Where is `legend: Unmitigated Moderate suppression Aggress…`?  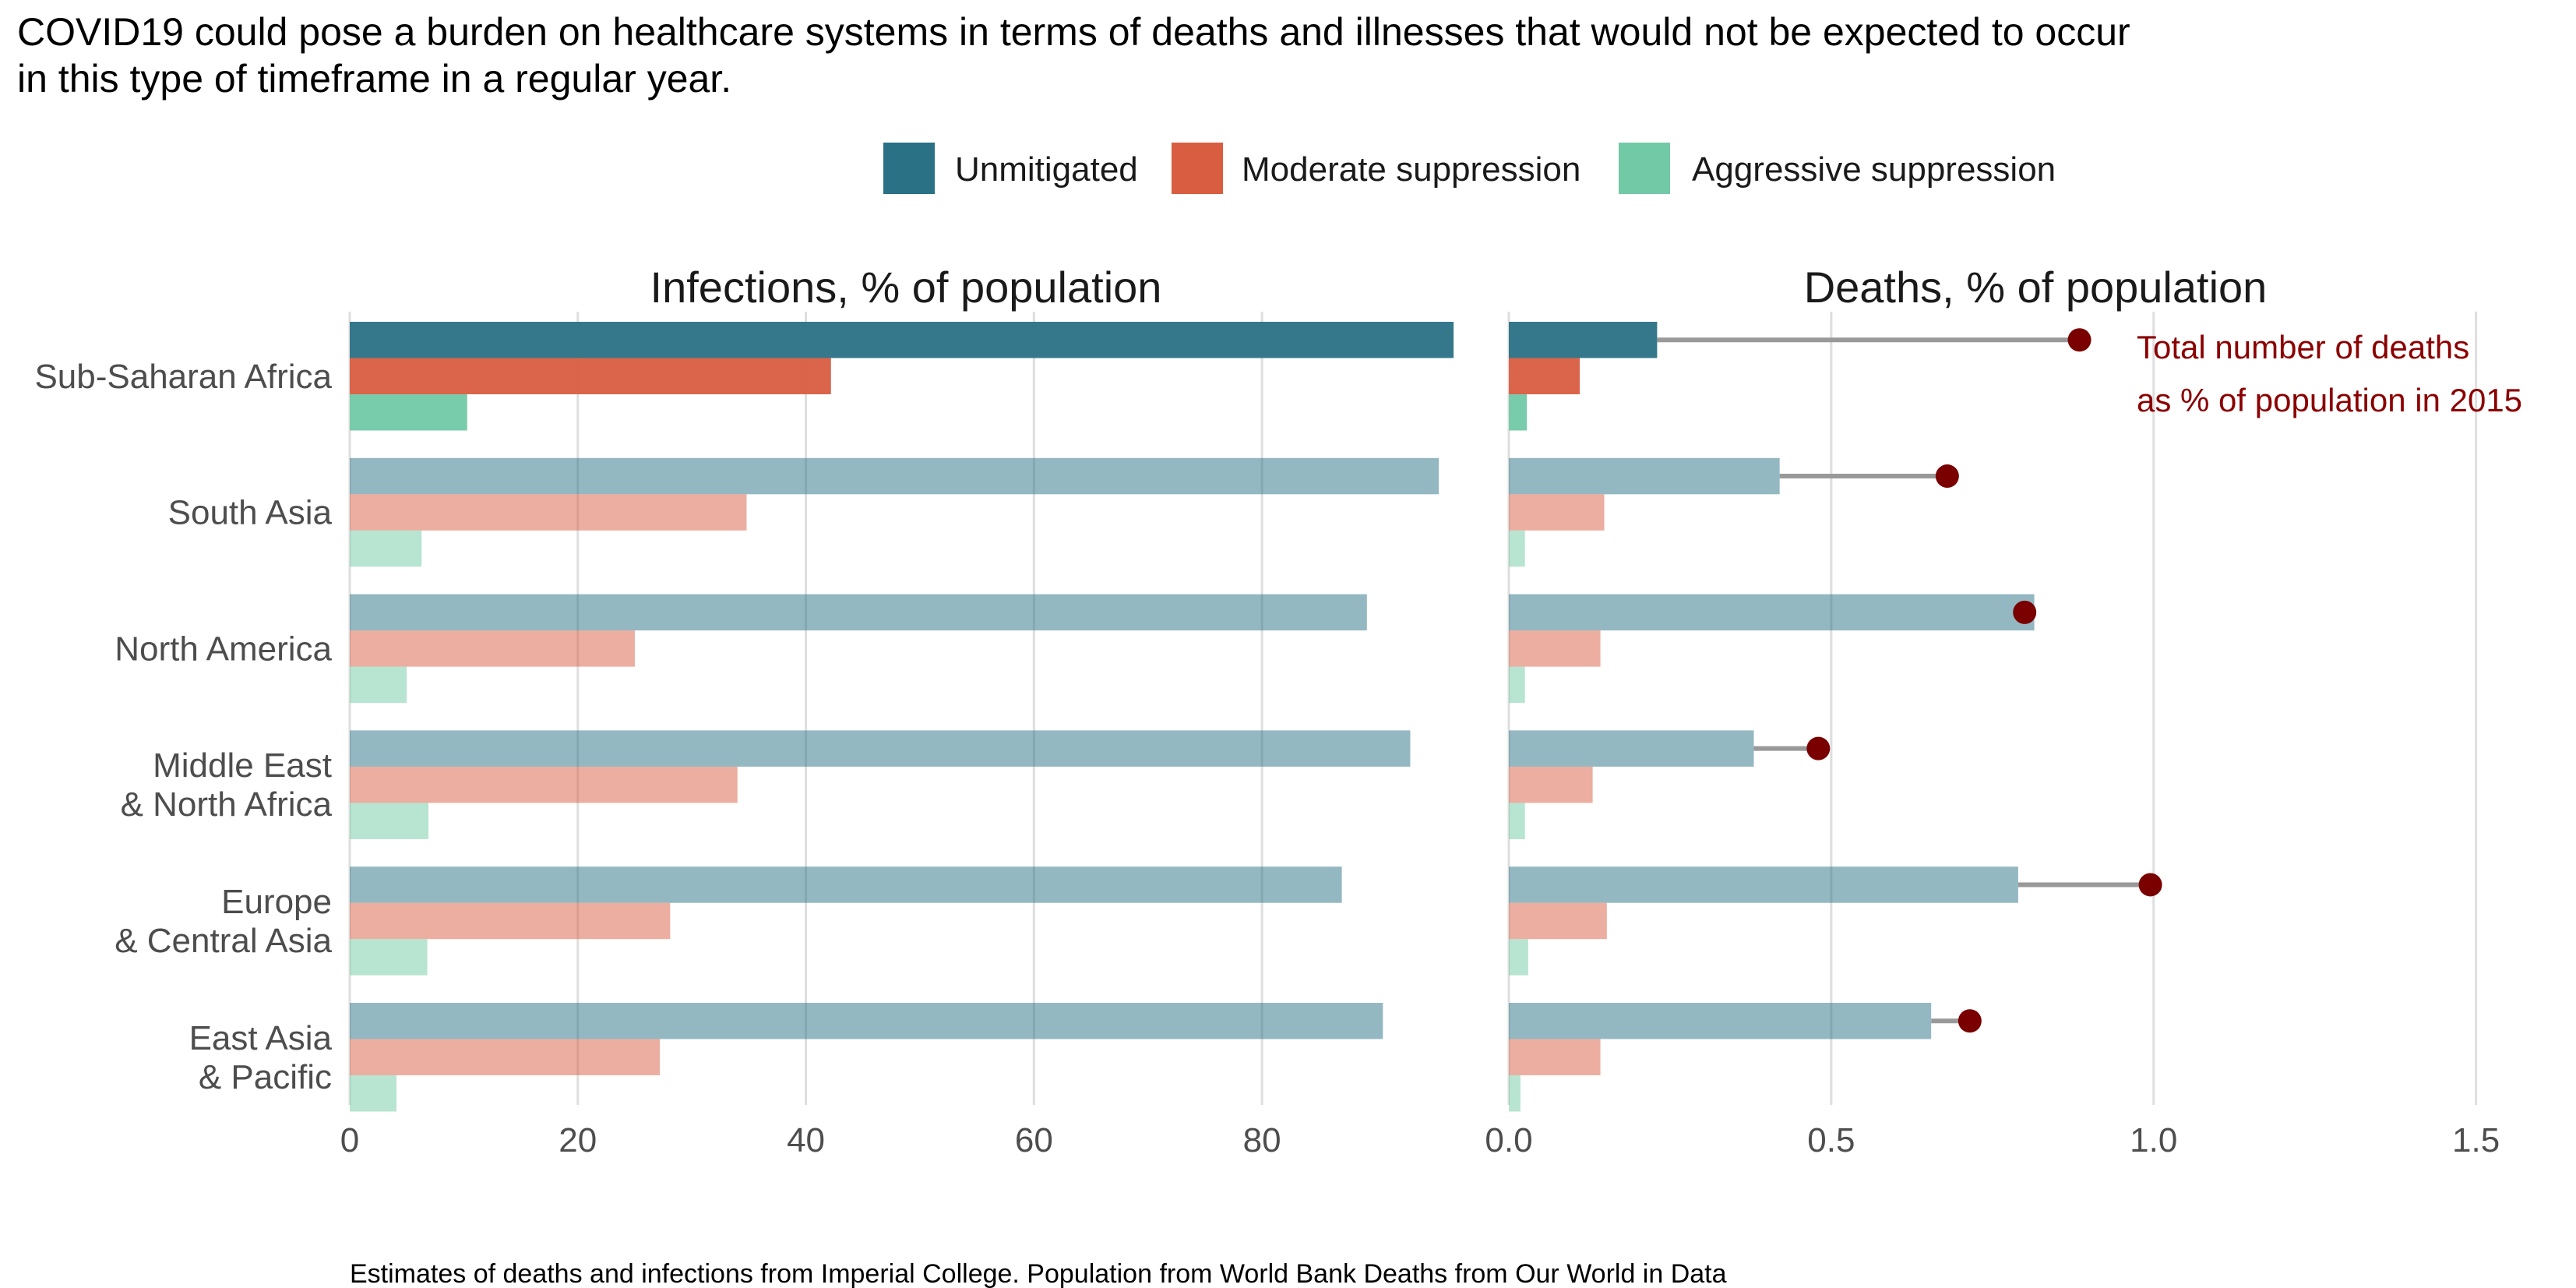 legend: Unmitigated Moderate suppression Aggress… is located at coordinates (1470, 168).